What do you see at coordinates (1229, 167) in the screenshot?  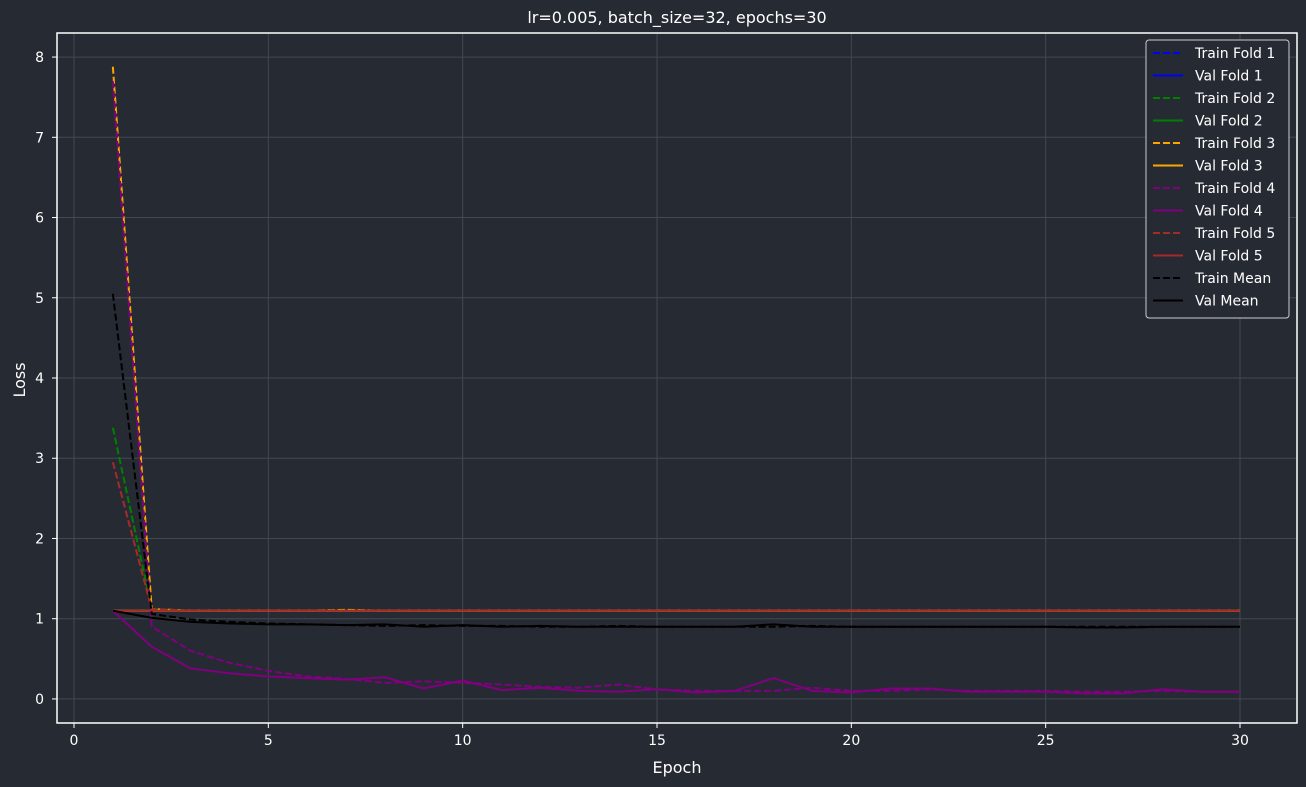 I see `legend-label: Val Fold 3` at bounding box center [1229, 167].